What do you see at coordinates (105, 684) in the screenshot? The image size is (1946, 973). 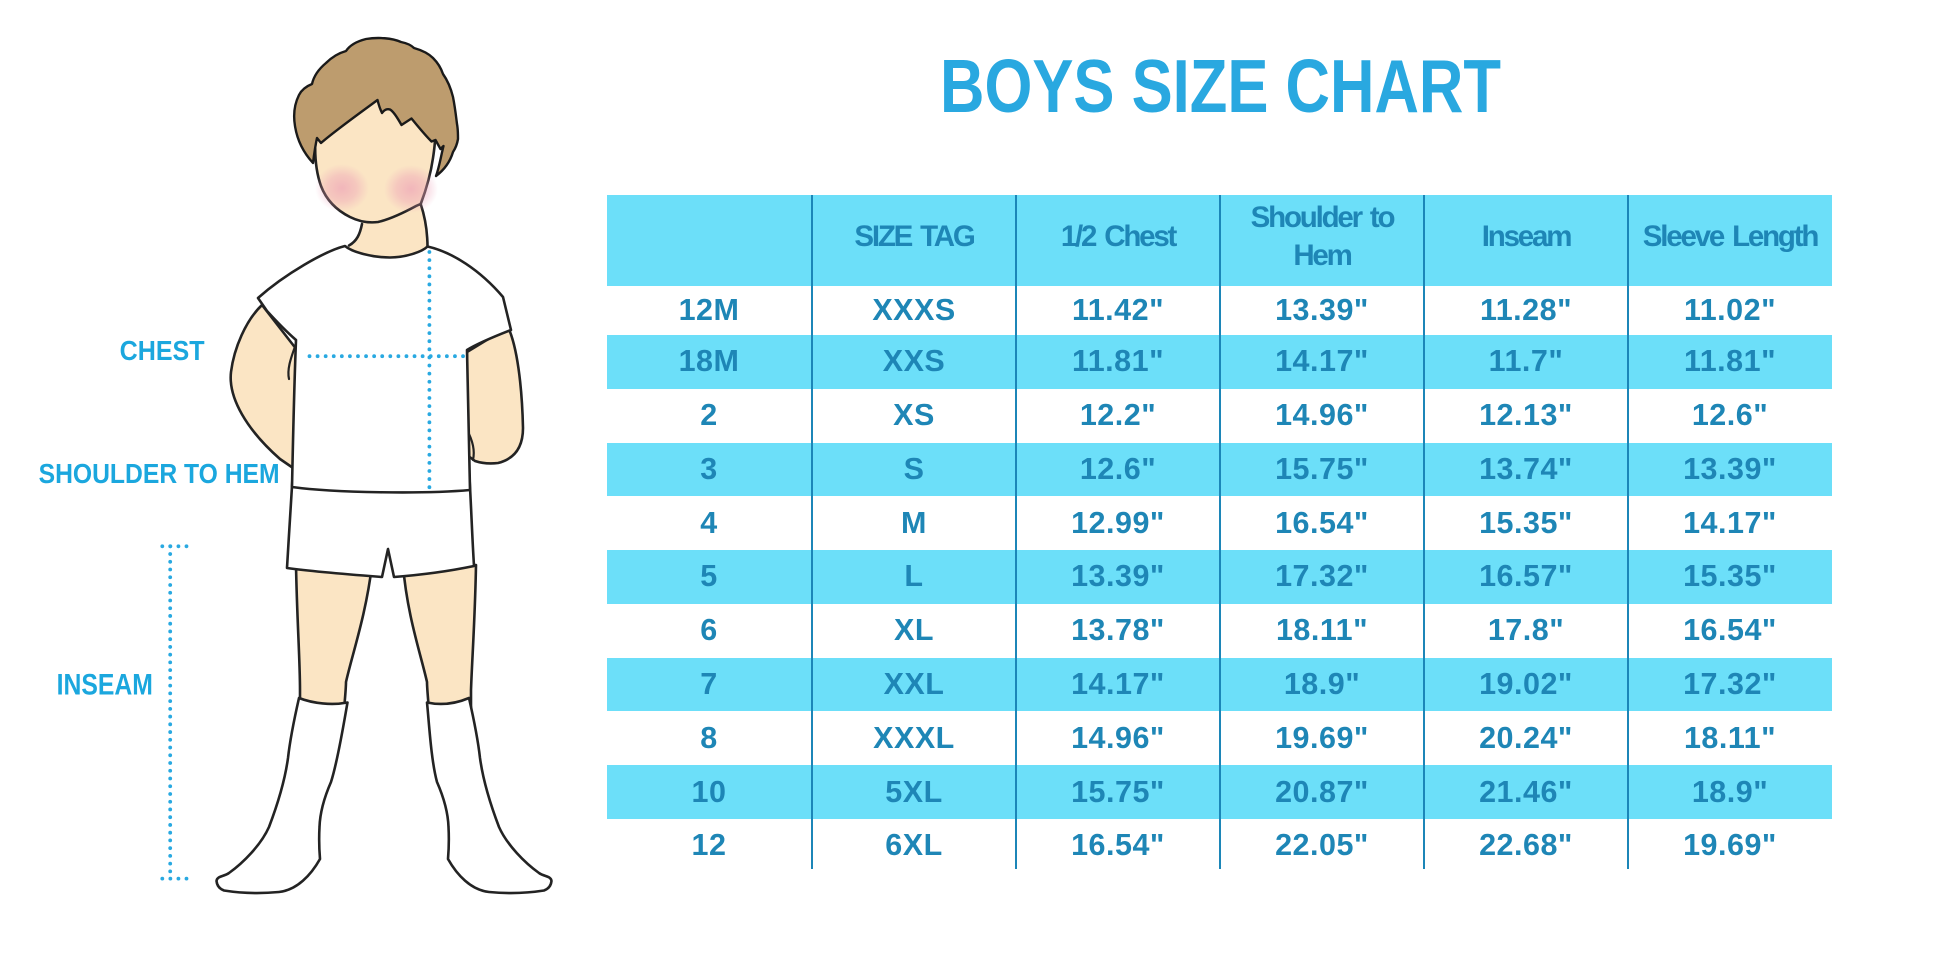 I see `svg-text: INSEAM` at bounding box center [105, 684].